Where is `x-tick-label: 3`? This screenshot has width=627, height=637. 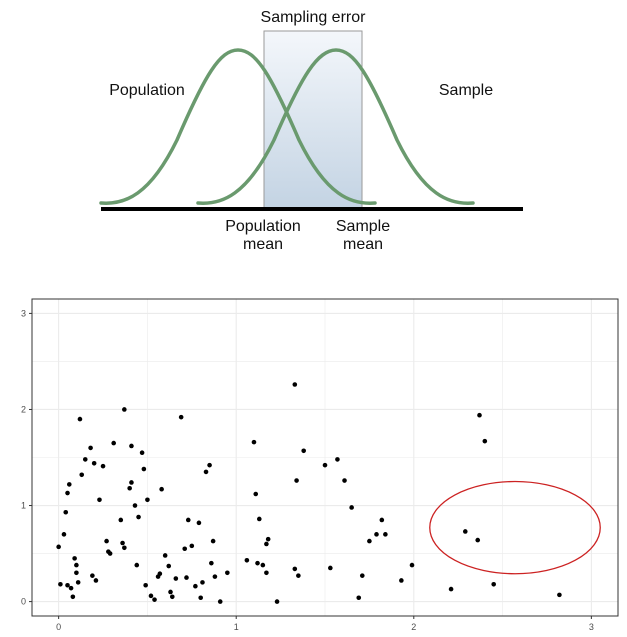
x-tick-label: 3 is located at coordinates (591, 627).